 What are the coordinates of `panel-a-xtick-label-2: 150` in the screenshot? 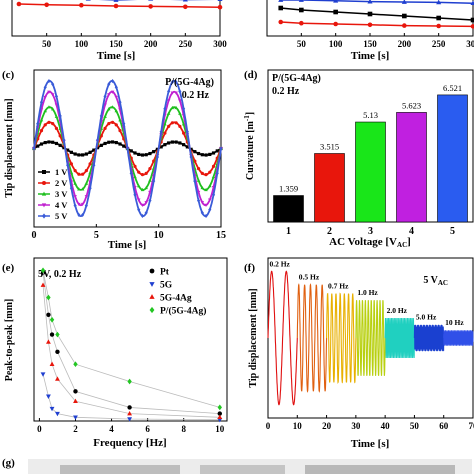 It's located at (116, 44).